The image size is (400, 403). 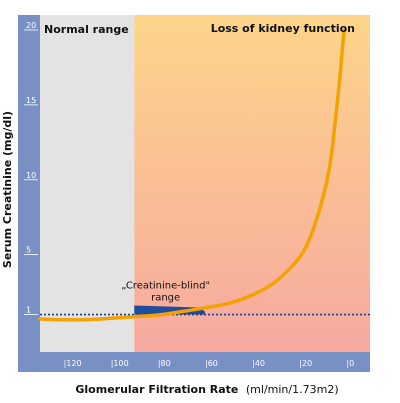 What do you see at coordinates (28, 310) in the screenshot?
I see `y-tick-label: 1` at bounding box center [28, 310].